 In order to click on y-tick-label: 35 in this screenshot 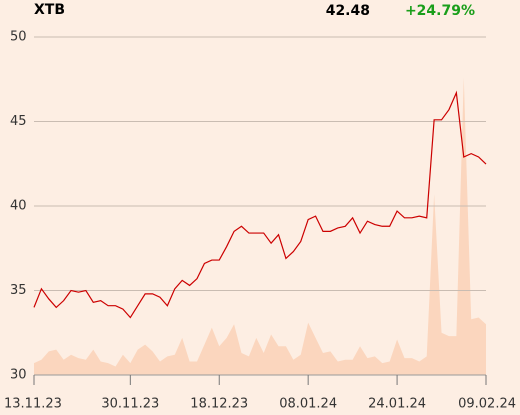, I will do `click(18, 290)`.